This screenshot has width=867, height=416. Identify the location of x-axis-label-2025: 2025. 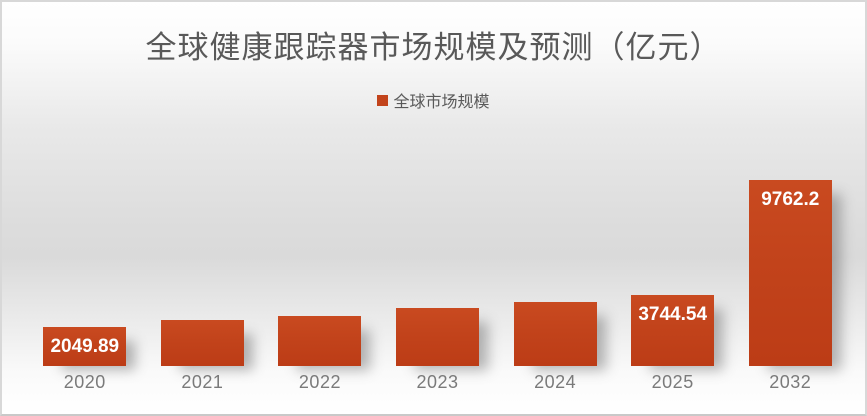
(672, 381).